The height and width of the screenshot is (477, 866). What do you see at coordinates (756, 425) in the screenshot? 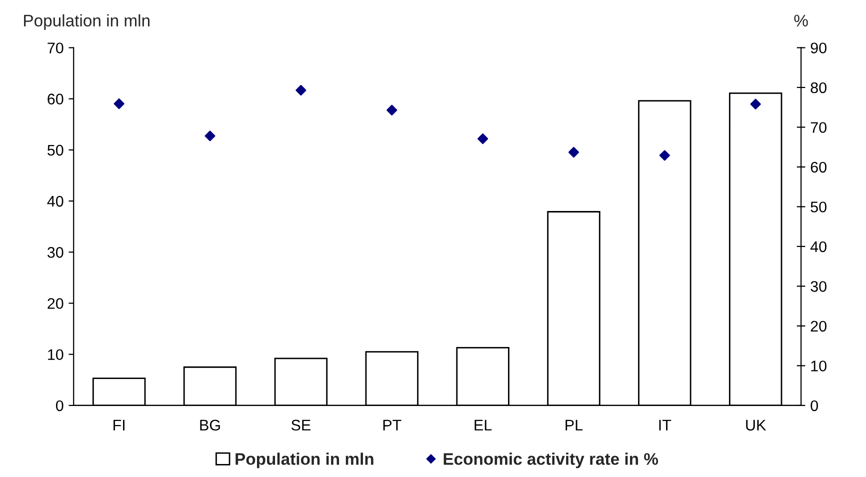
I see `x-tick-label: UK` at bounding box center [756, 425].